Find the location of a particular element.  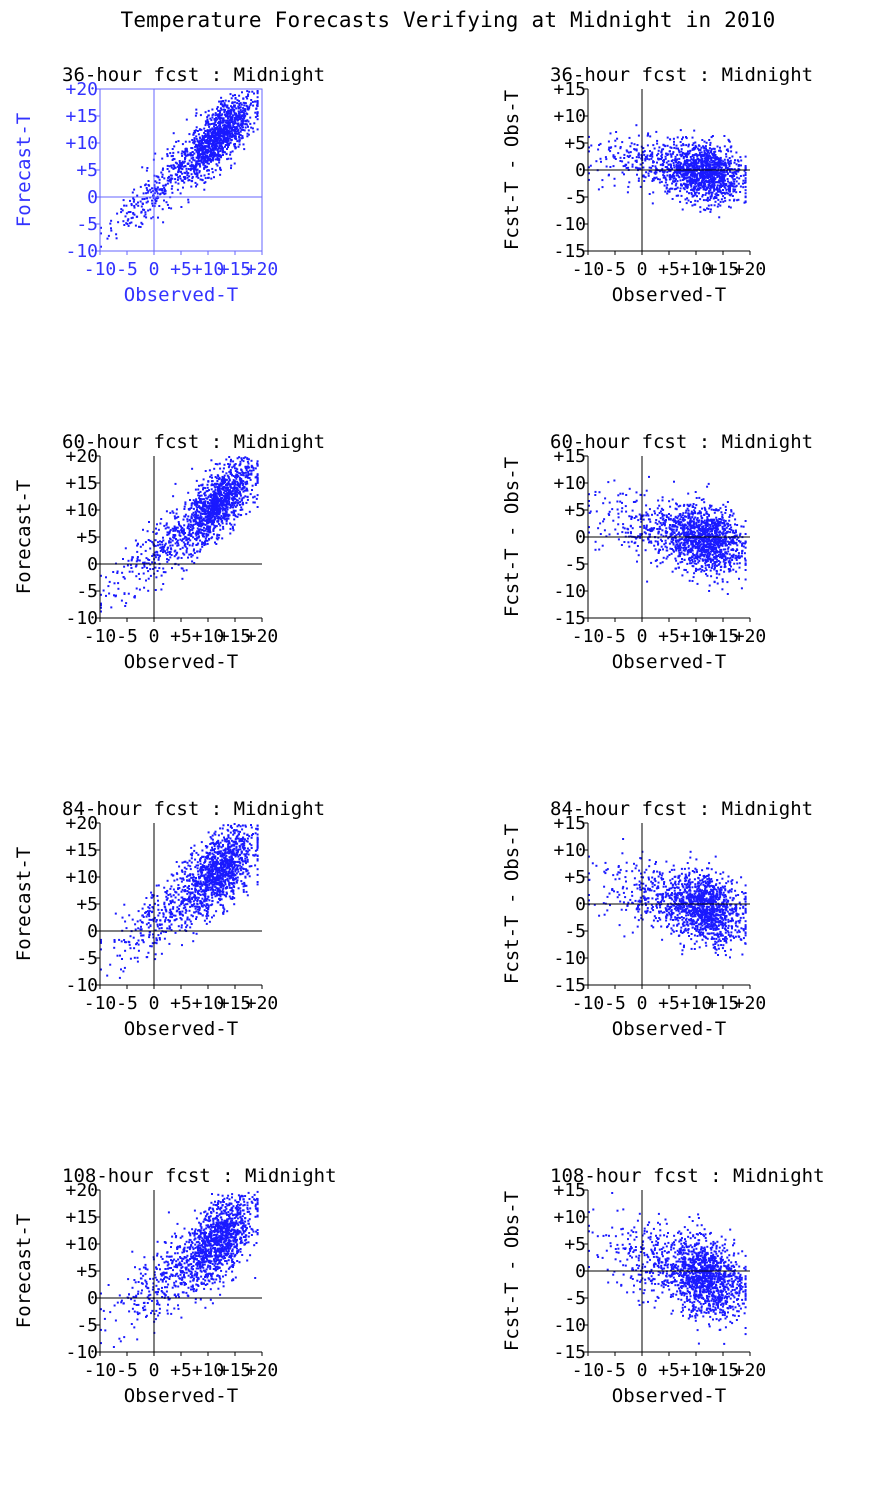

x-tick-label: -10 is located at coordinates (100, 636).